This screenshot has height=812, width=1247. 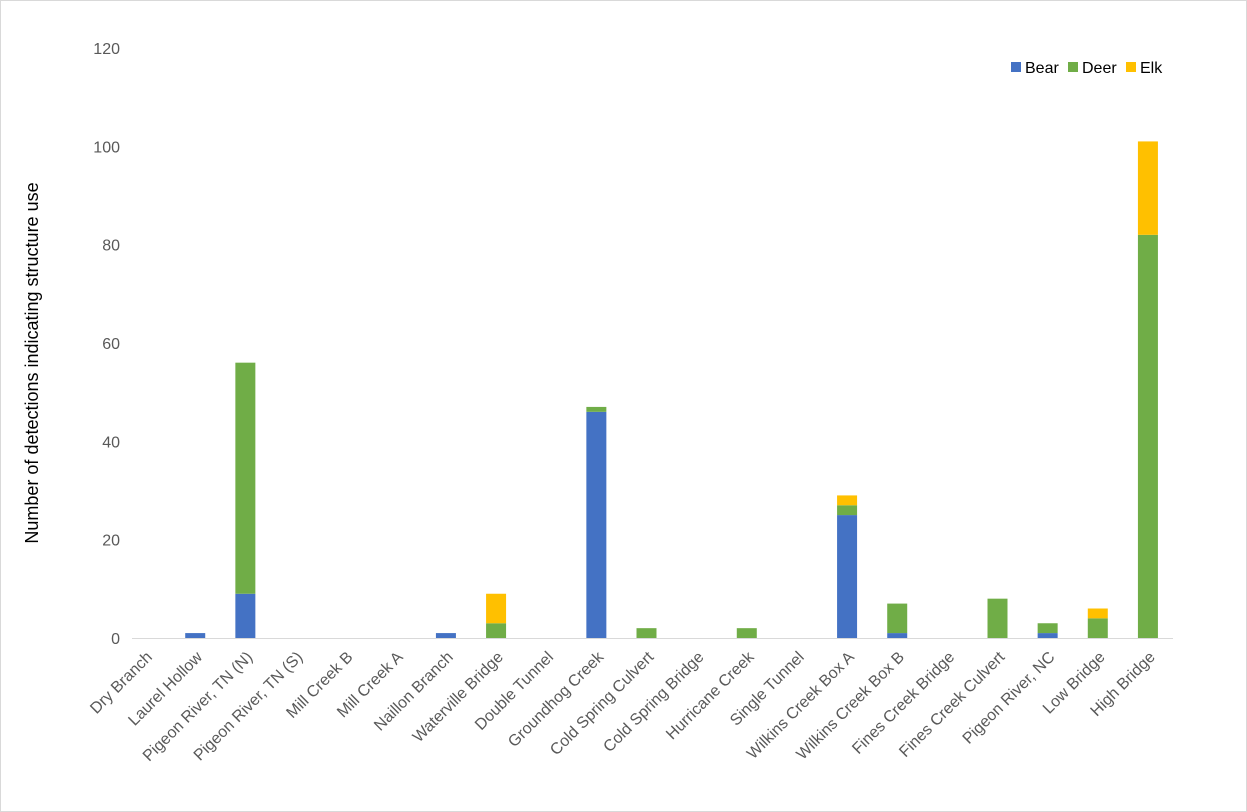 What do you see at coordinates (458, 697) in the screenshot?
I see `x-tick-label: Waterville Bridge` at bounding box center [458, 697].